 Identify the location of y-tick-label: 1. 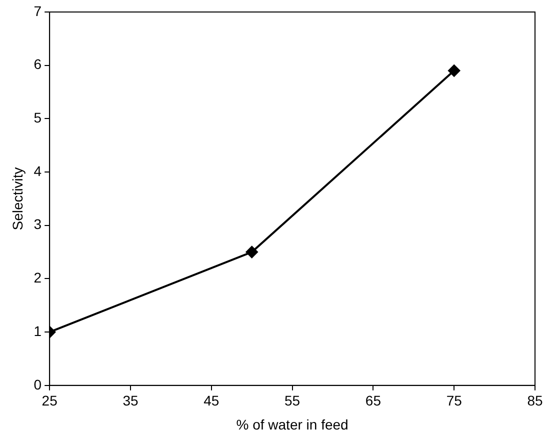
(38, 330).